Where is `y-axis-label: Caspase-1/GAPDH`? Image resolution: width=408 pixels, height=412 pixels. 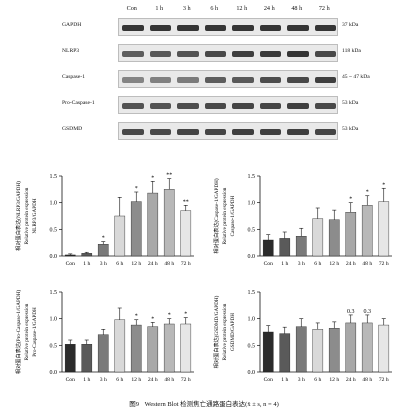 y-axis-label: Caspase-1/GAPDH is located at coordinates (233, 215).